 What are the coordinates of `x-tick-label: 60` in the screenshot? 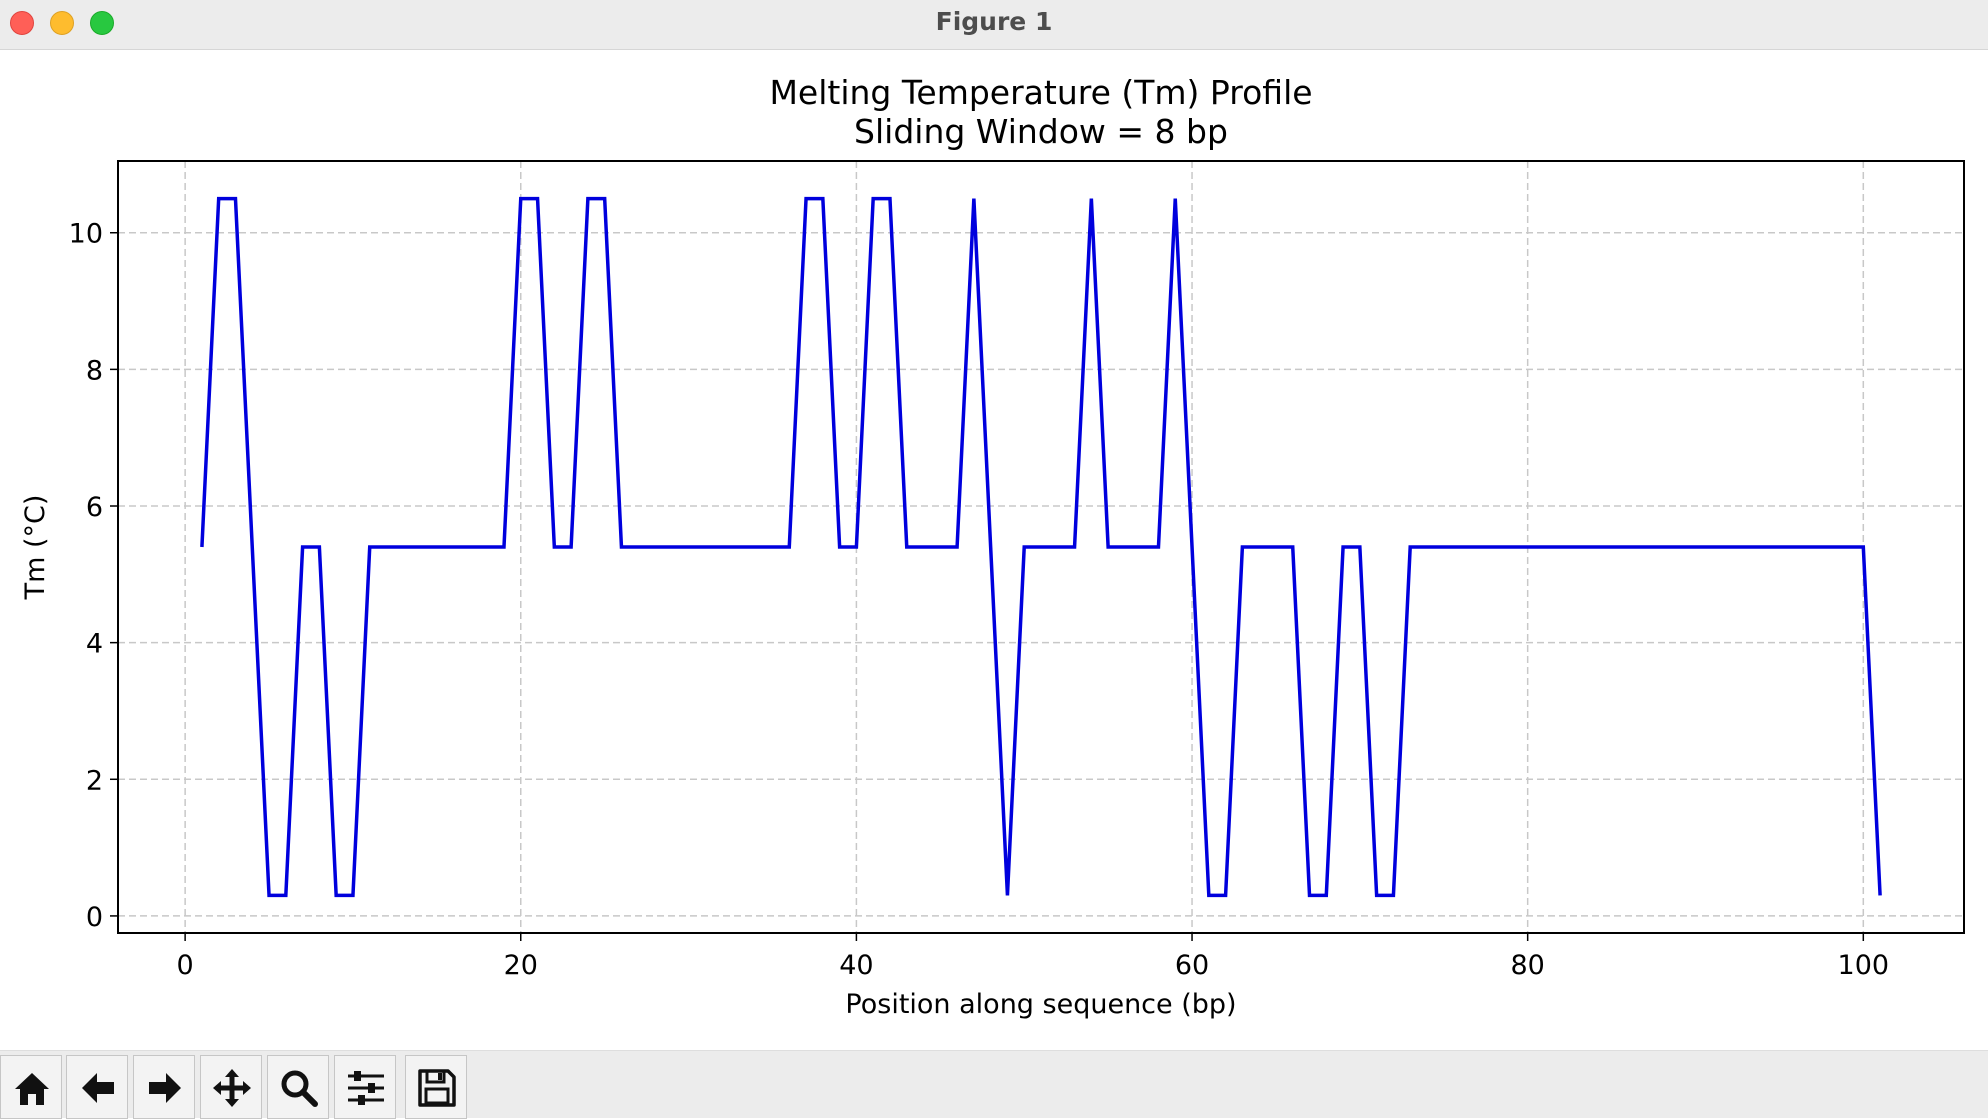 It's located at (1192, 965).